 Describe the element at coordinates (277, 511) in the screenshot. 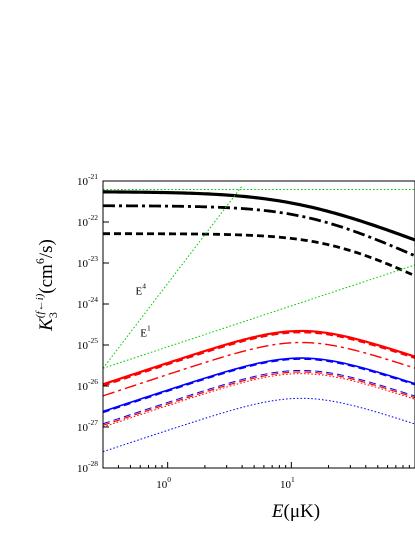

I see `x-axis-symbol: E` at that location.